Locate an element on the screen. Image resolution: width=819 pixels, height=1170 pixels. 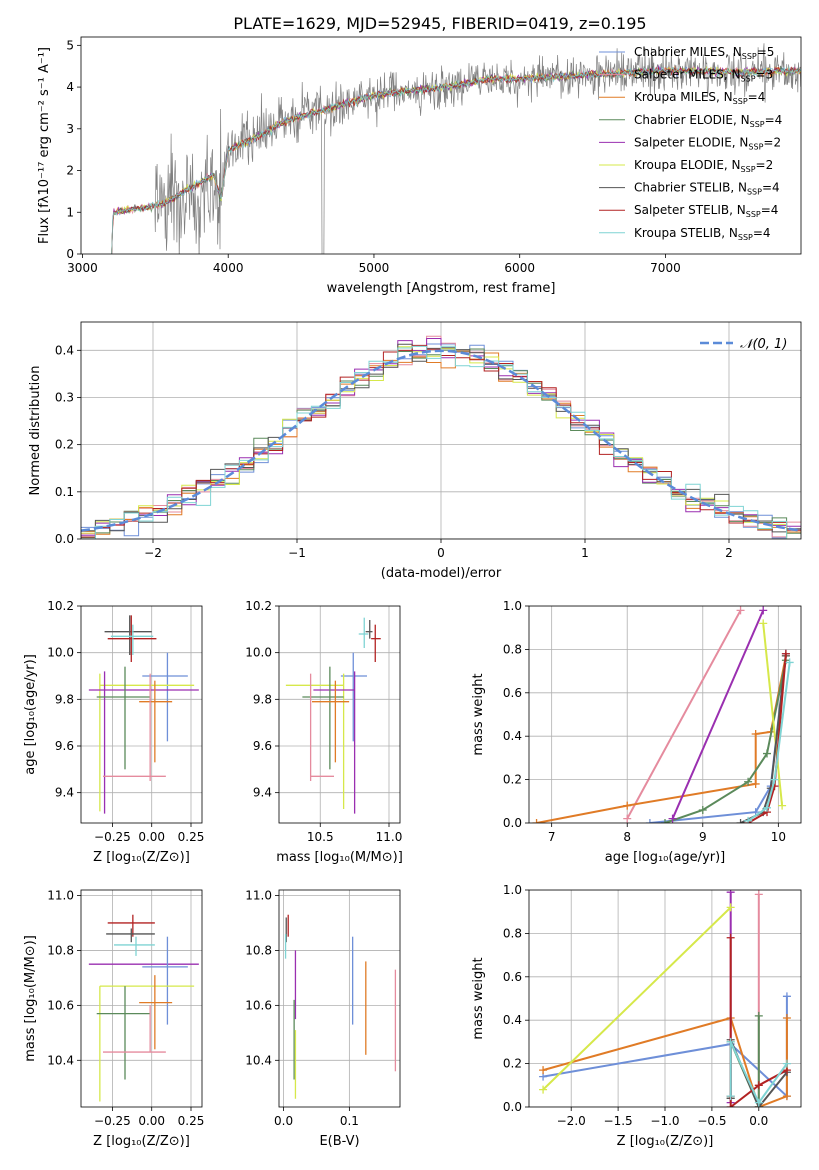
y-tick-label: 0.2 is located at coordinates (512, 1064).